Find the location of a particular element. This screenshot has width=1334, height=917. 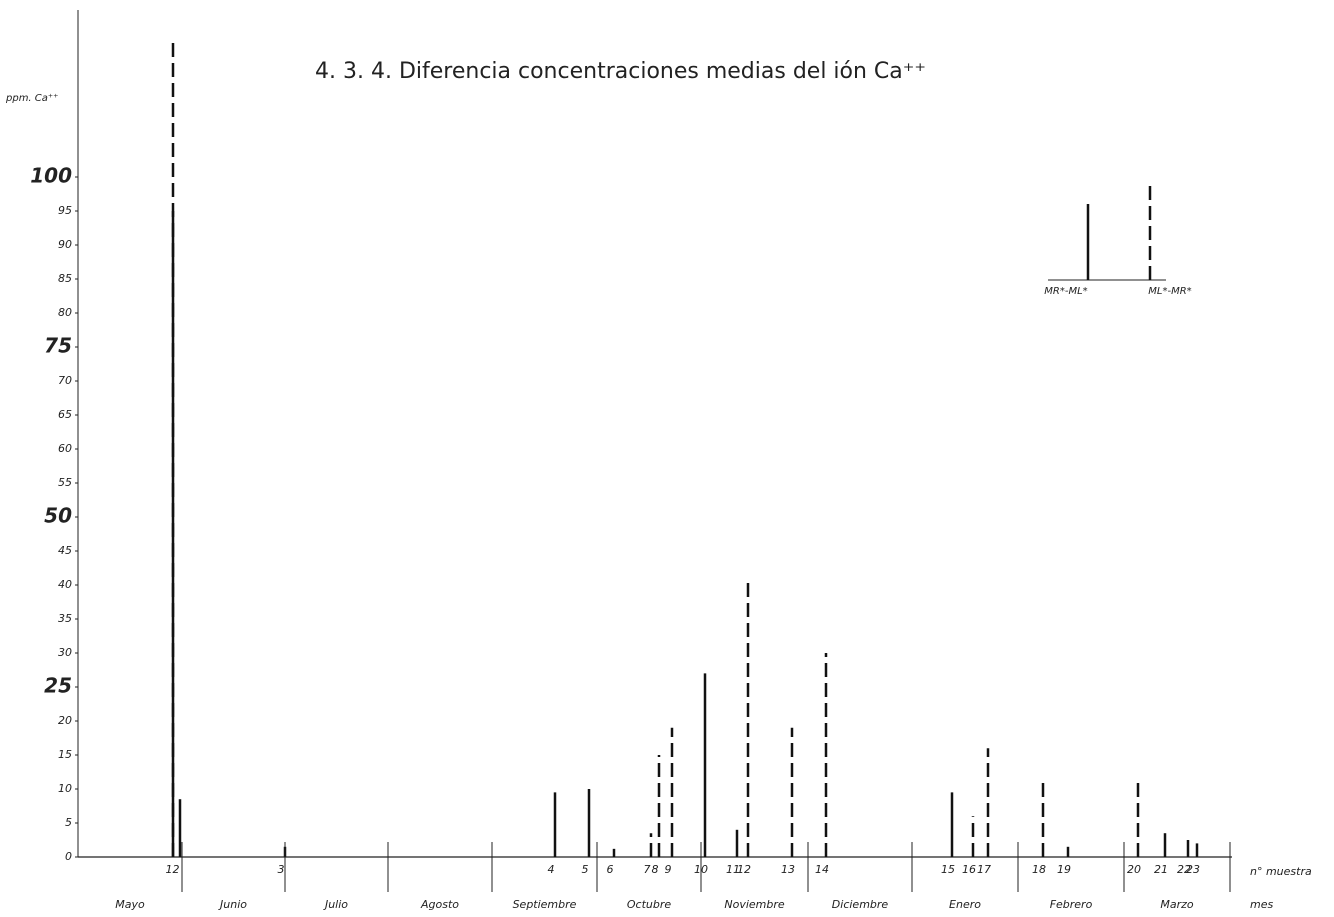

month-label: Julio is located at coordinates (335, 904).